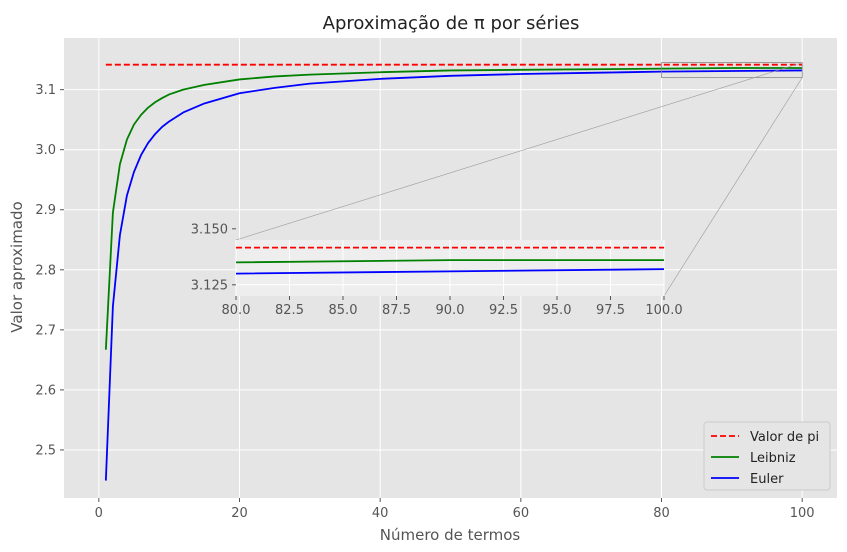  Describe the element at coordinates (45, 270) in the screenshot. I see `y-tick-label: 2.8` at that location.